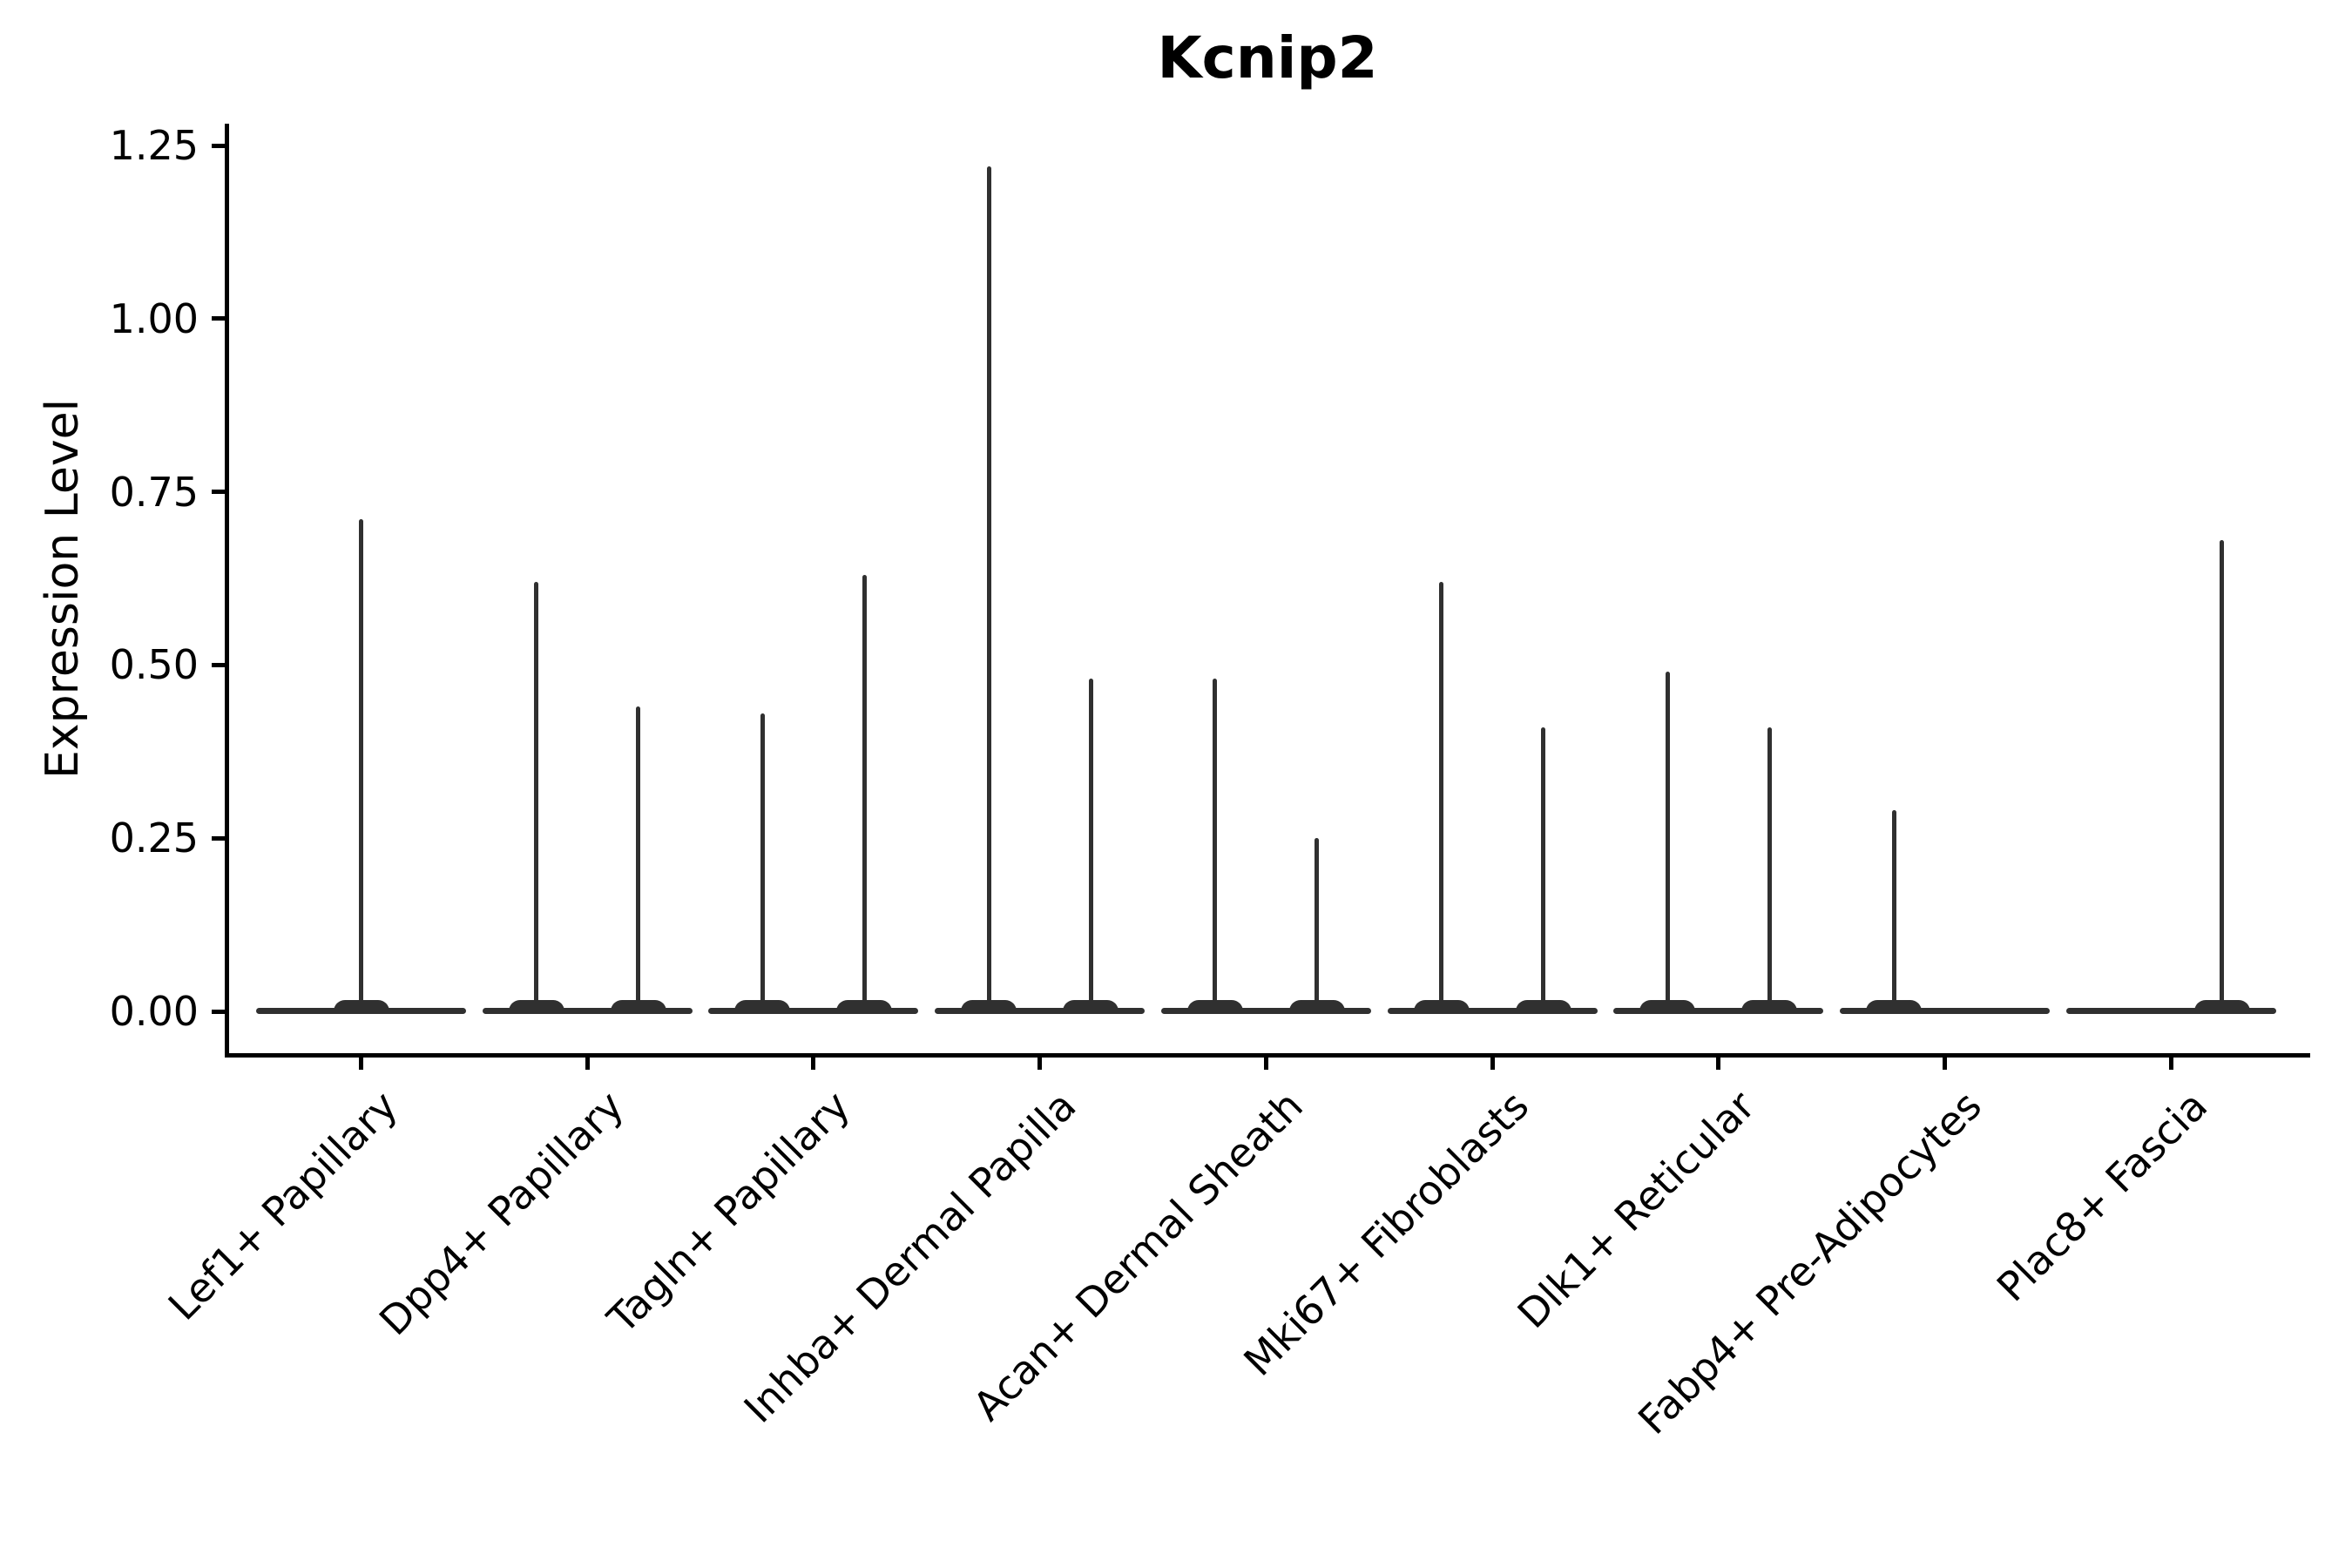 This screenshot has height=1568, width=2352. Describe the element at coordinates (154, 1012) in the screenshot. I see `y-tick-label: 0.00` at that location.